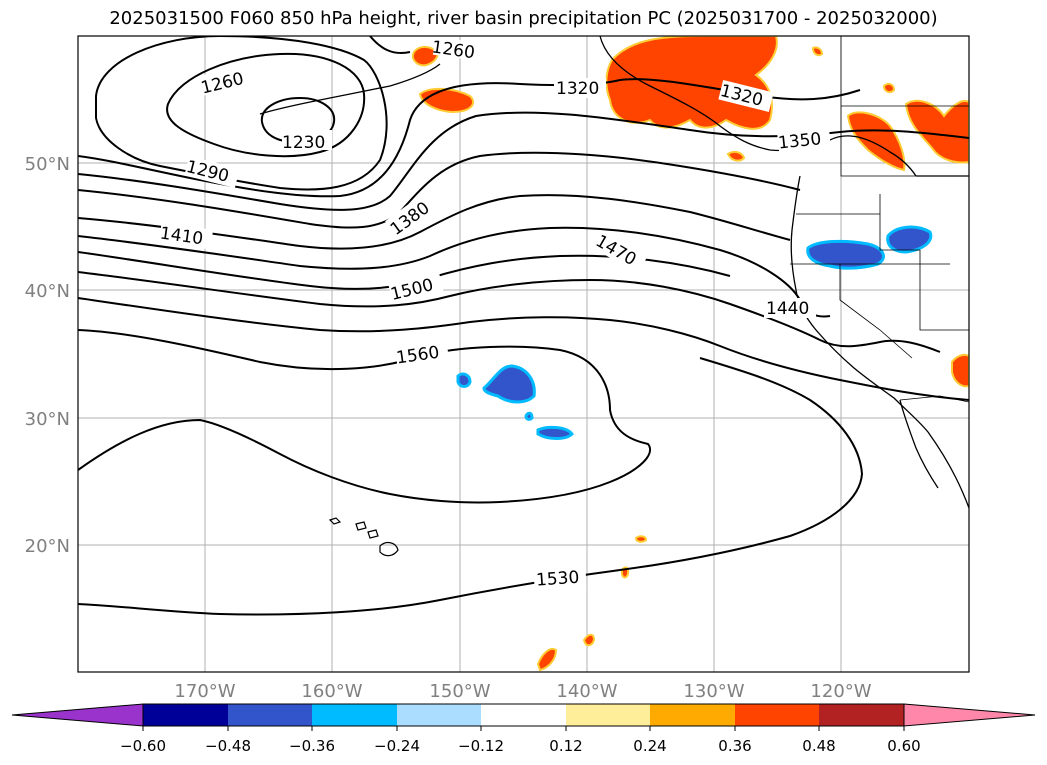  What do you see at coordinates (459, 691) in the screenshot?
I see `lon-label-150w: 150°W` at bounding box center [459, 691].